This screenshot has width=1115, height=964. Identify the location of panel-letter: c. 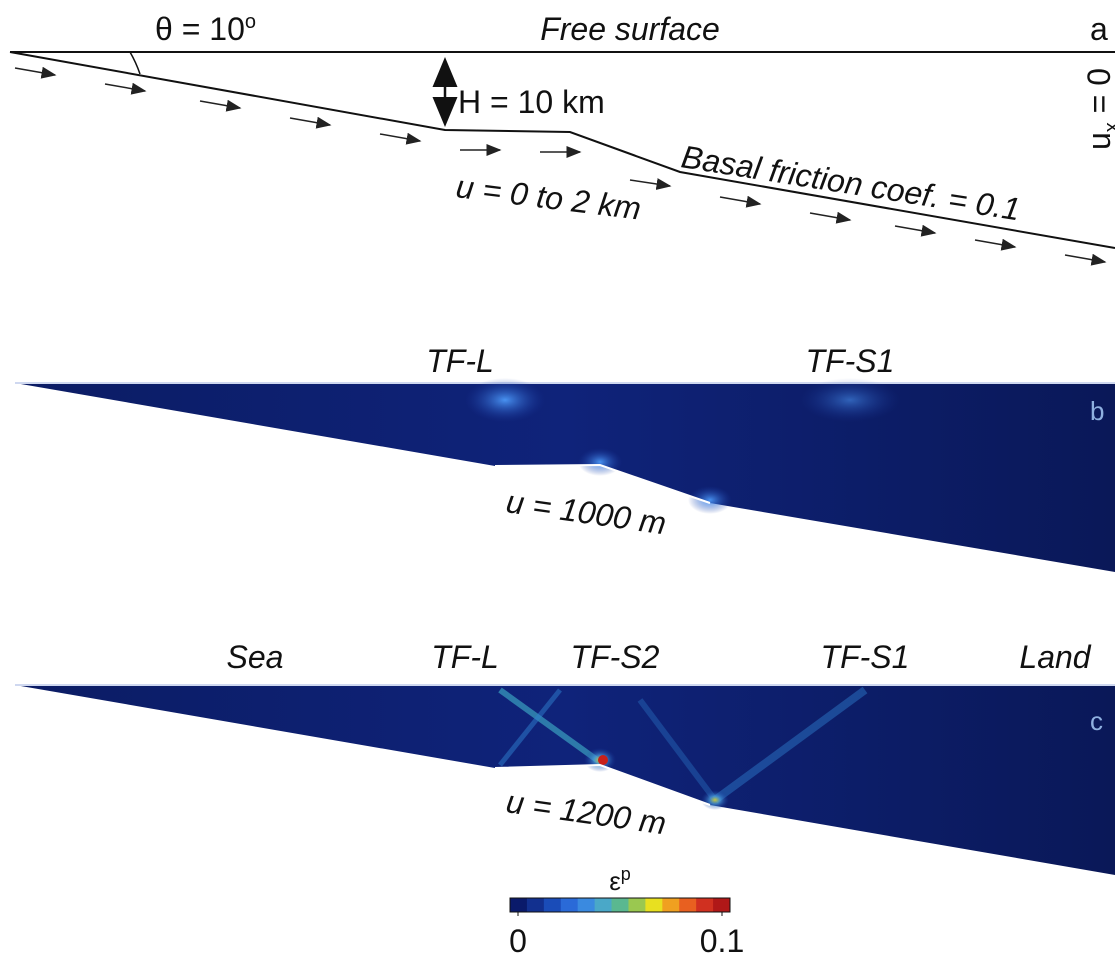
(1096, 721).